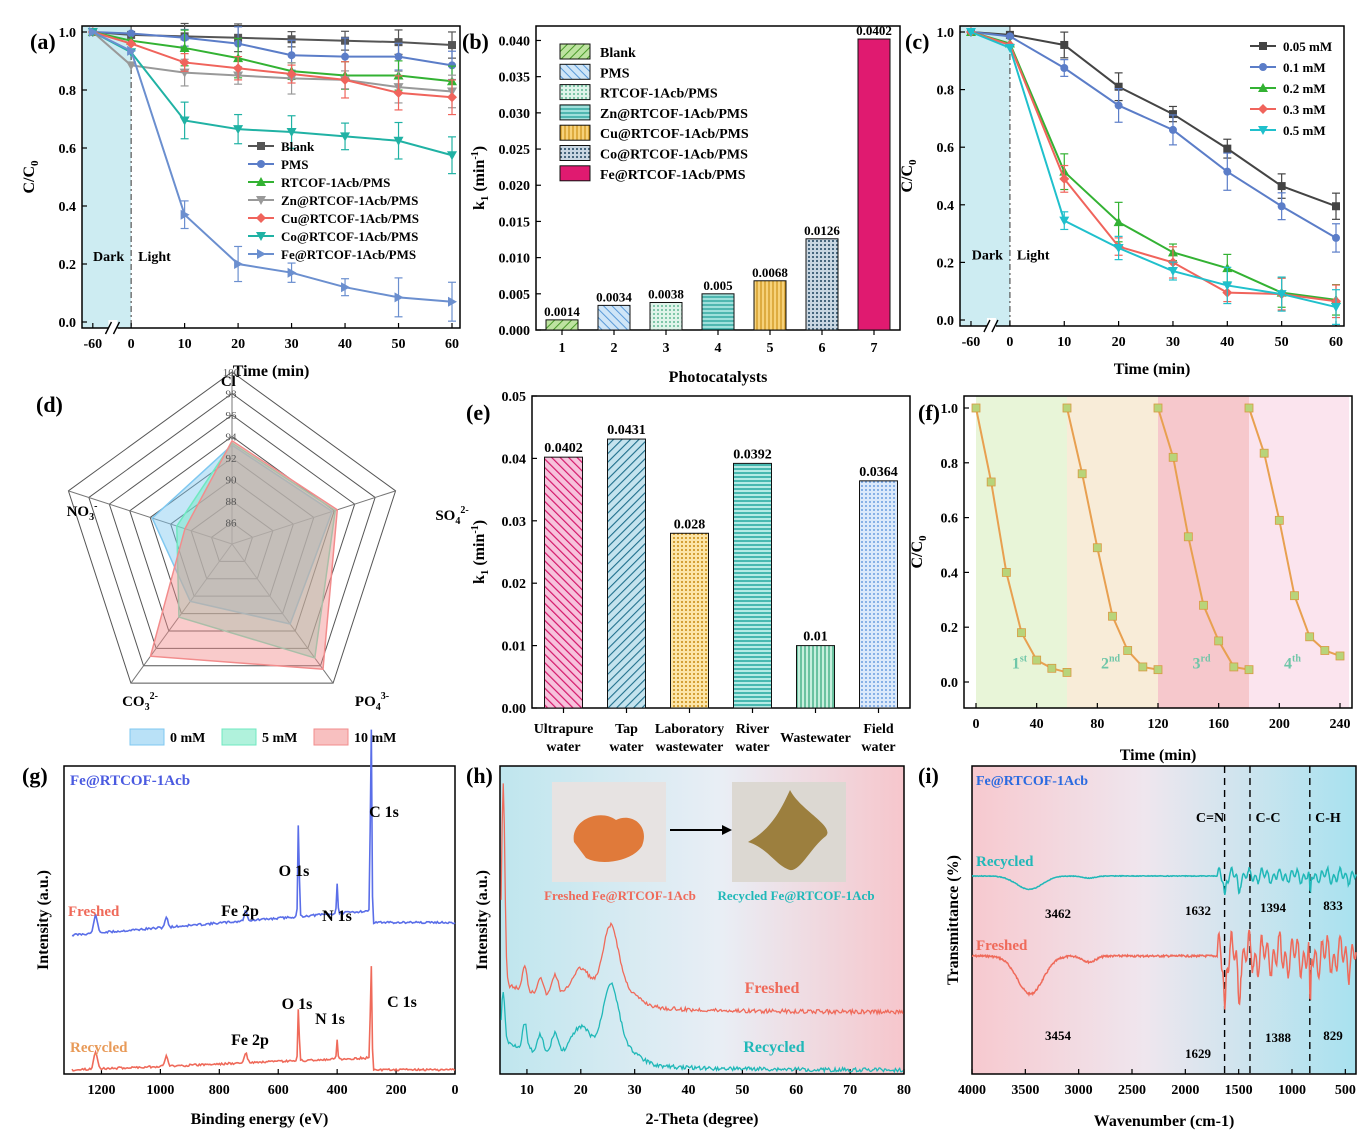 This screenshot has height=1148, width=1372. Describe the element at coordinates (822, 348) in the screenshot. I see `x-tick-label: 6` at that location.